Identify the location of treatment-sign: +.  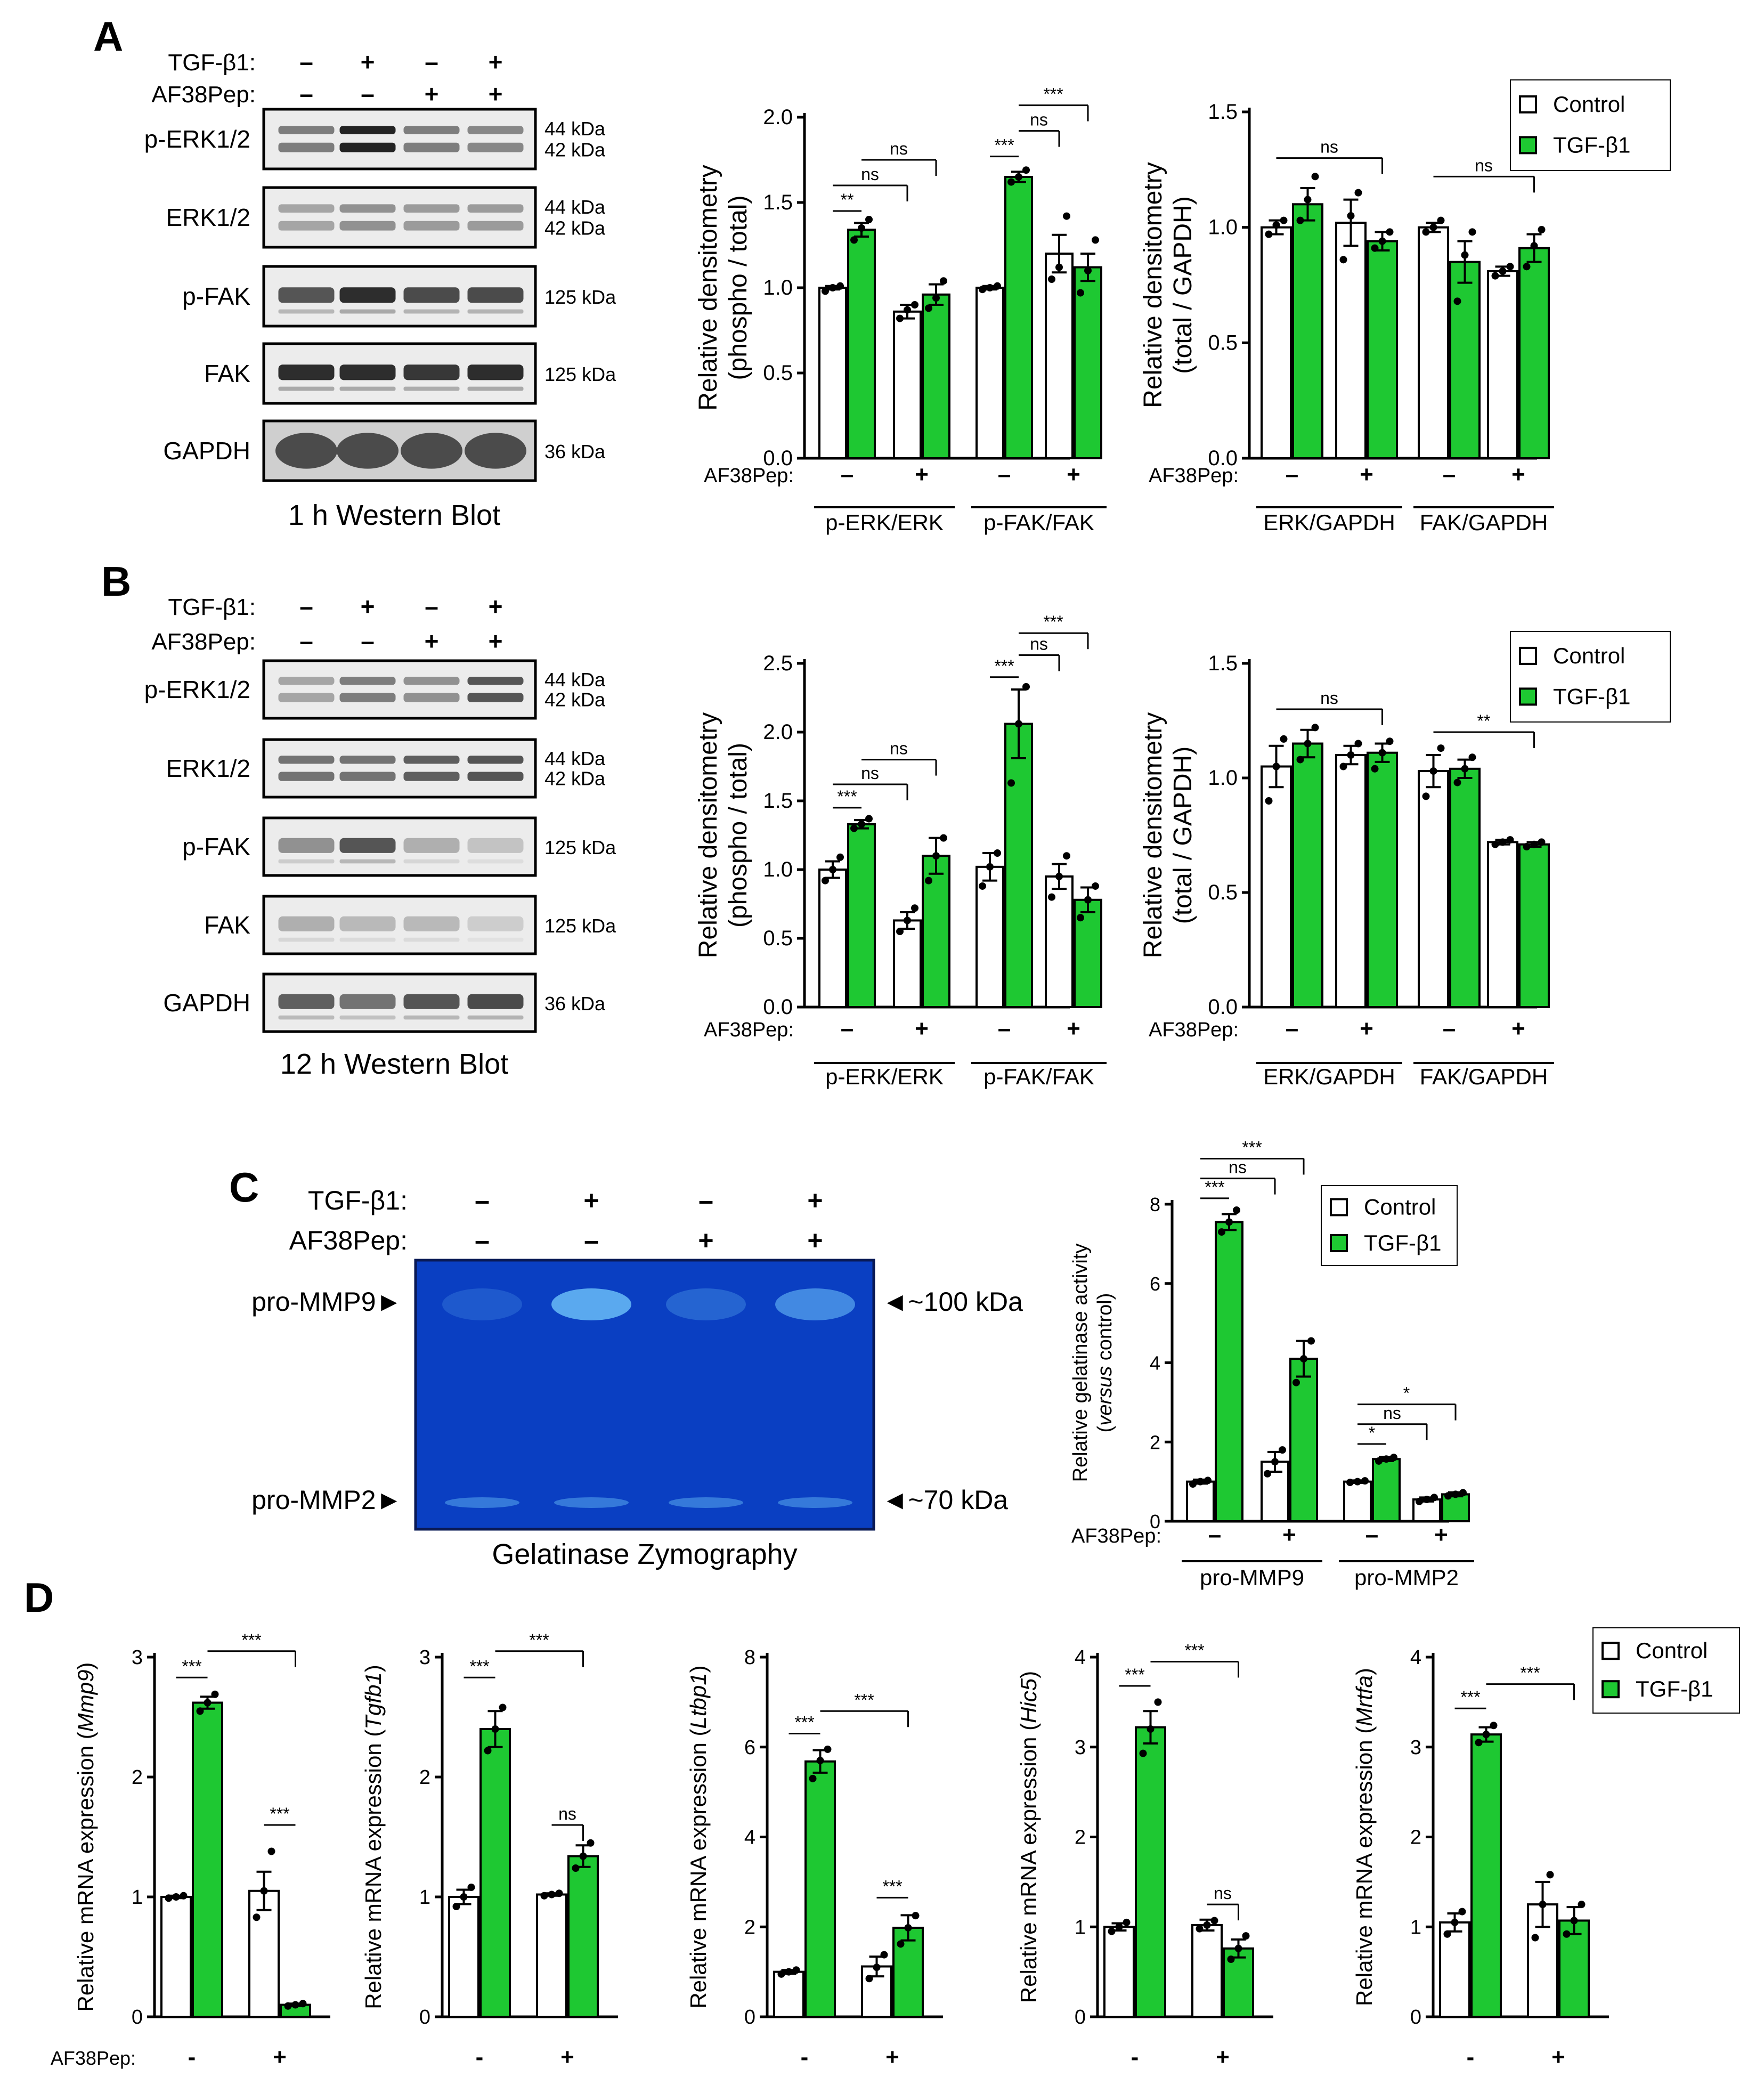
(706, 1240).